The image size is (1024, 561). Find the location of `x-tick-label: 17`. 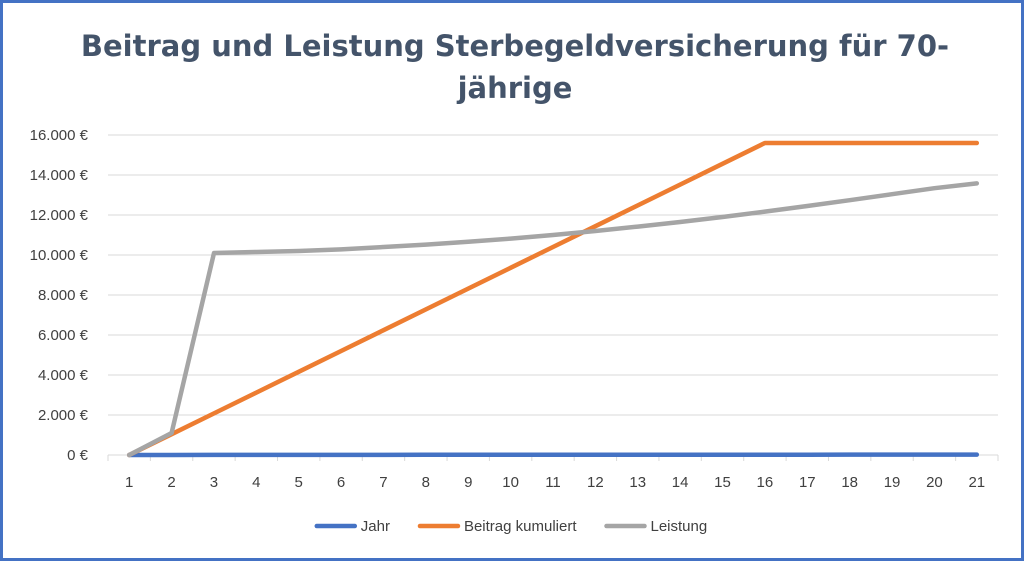

x-tick-label: 17 is located at coordinates (807, 482).